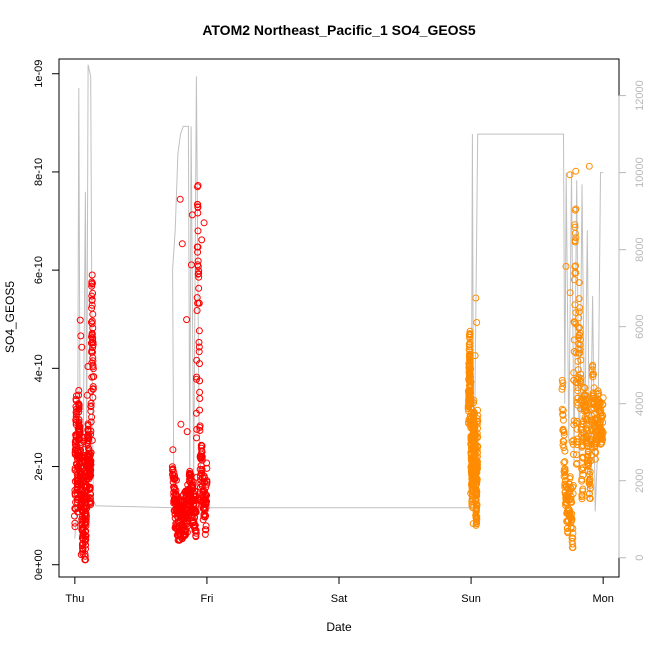 This screenshot has height=650, width=650. Describe the element at coordinates (39, 172) in the screenshot. I see `y-tick-label: 8e-10` at that location.